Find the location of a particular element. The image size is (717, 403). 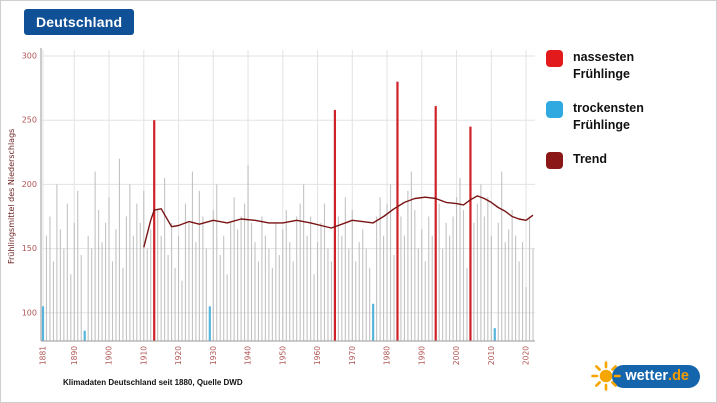

legend-swatch-trend is located at coordinates (554, 160).